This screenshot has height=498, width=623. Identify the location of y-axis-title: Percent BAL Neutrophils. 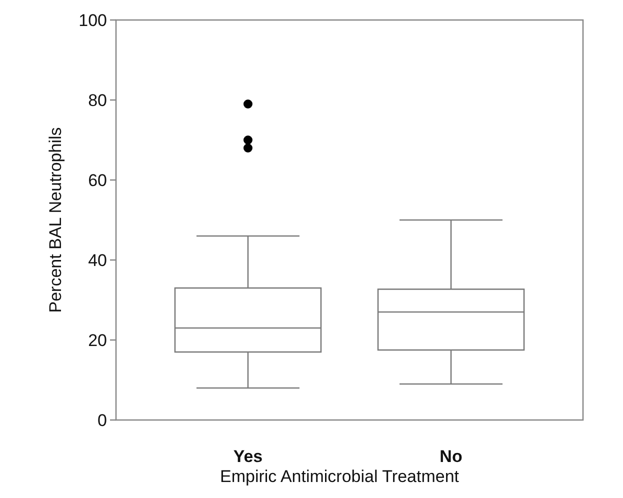
(55, 220).